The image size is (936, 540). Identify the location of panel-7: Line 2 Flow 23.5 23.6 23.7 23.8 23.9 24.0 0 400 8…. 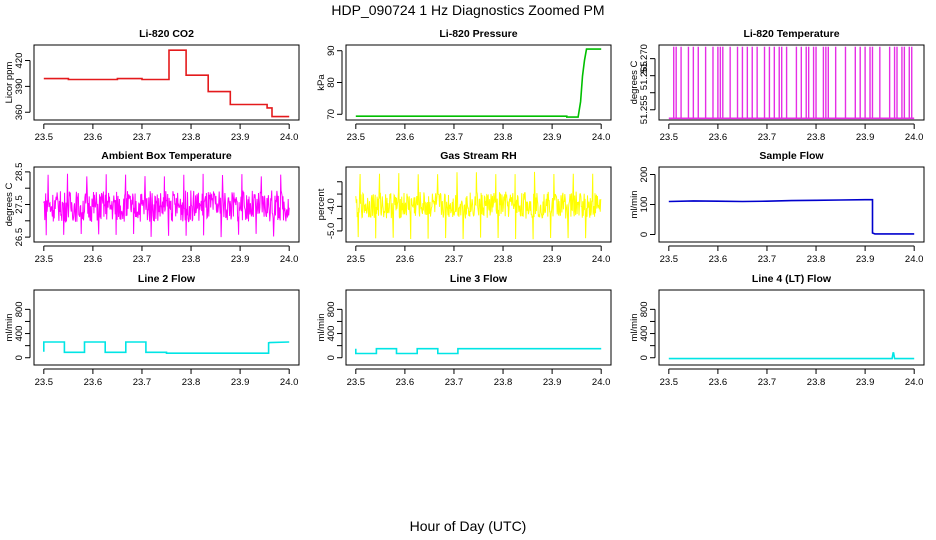
(152, 330).